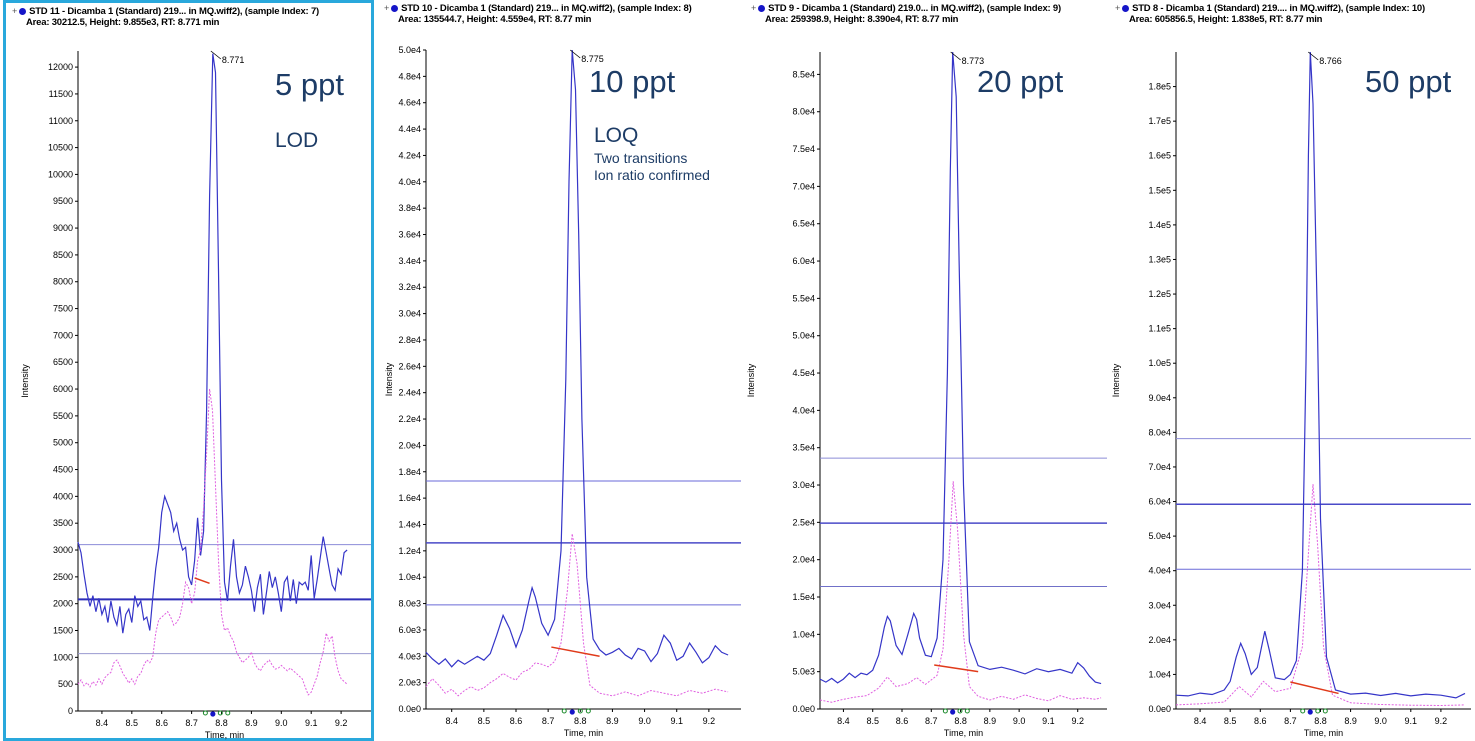 The image size is (1475, 741). I want to click on annotation-label: LOQ, so click(616, 135).